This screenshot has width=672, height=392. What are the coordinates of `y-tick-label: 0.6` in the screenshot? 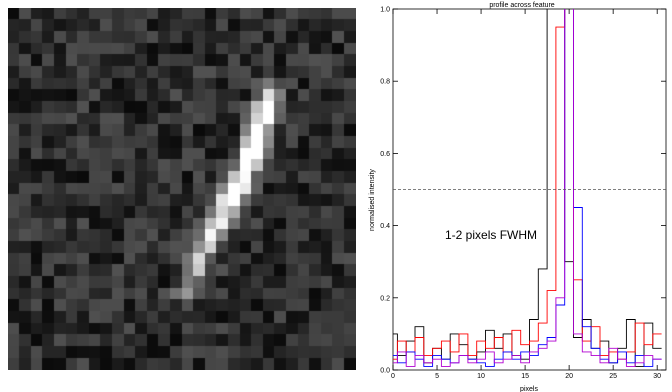 It's located at (385, 154).